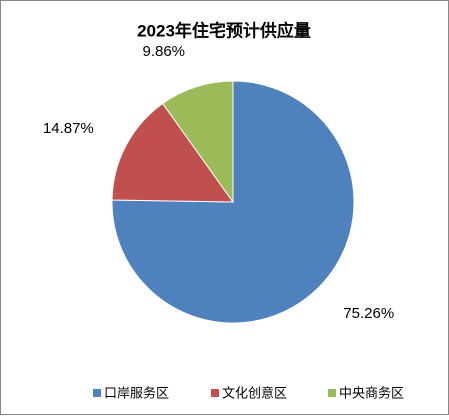 The width and height of the screenshot is (449, 420). Describe the element at coordinates (136, 392) in the screenshot. I see `legend-label: 口岸服务区` at that location.